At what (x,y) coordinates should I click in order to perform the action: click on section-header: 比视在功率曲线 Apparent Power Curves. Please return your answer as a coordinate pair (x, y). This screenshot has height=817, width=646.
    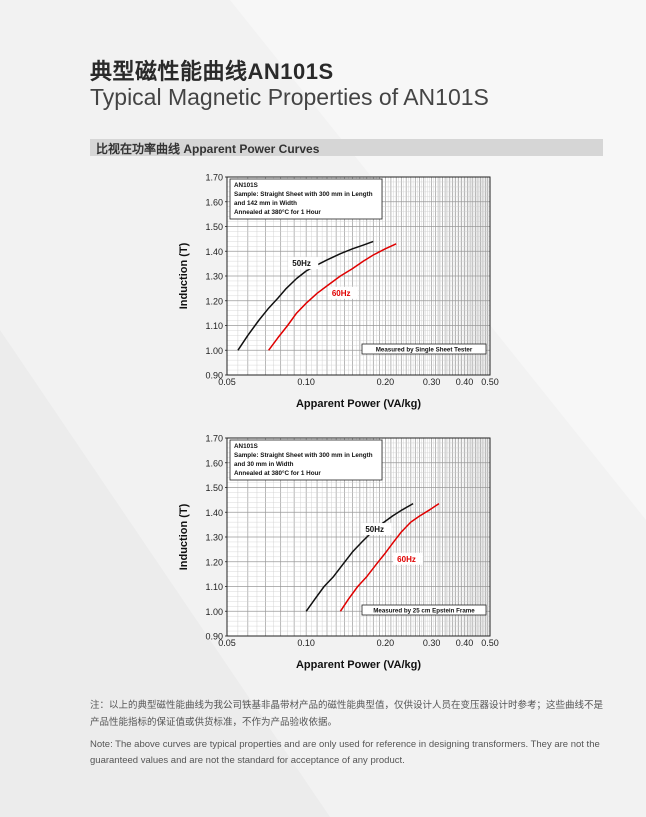
    Looking at the image, I should click on (346, 147).